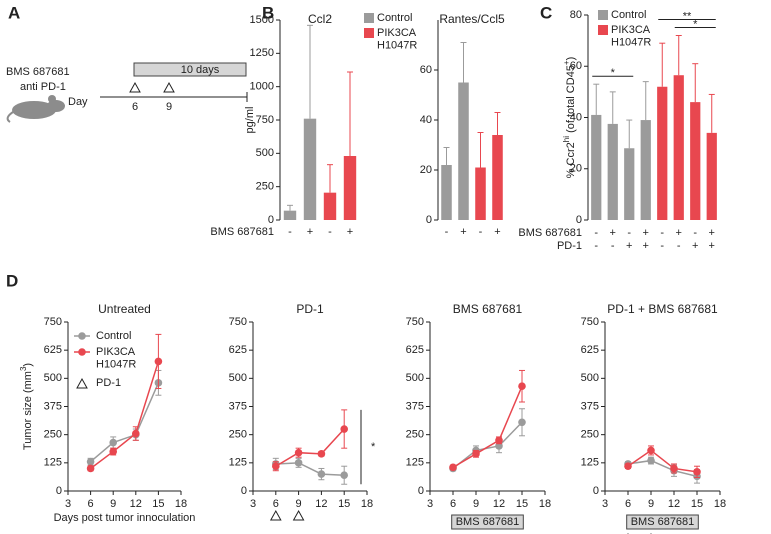 This screenshot has height=534, width=771. Describe the element at coordinates (78, 102) in the screenshot. I see `day-label: Day` at that location.